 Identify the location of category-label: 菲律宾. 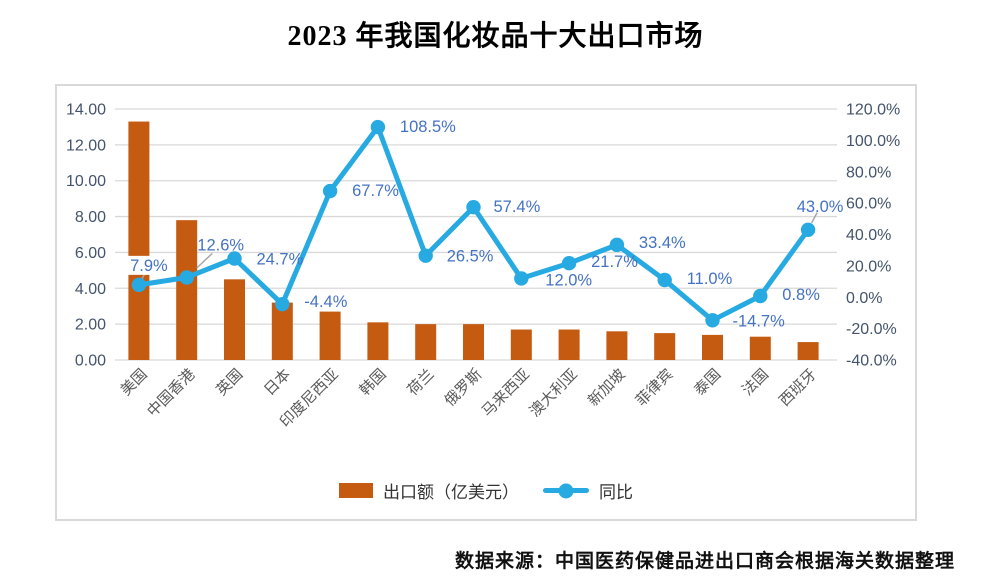
(655, 388).